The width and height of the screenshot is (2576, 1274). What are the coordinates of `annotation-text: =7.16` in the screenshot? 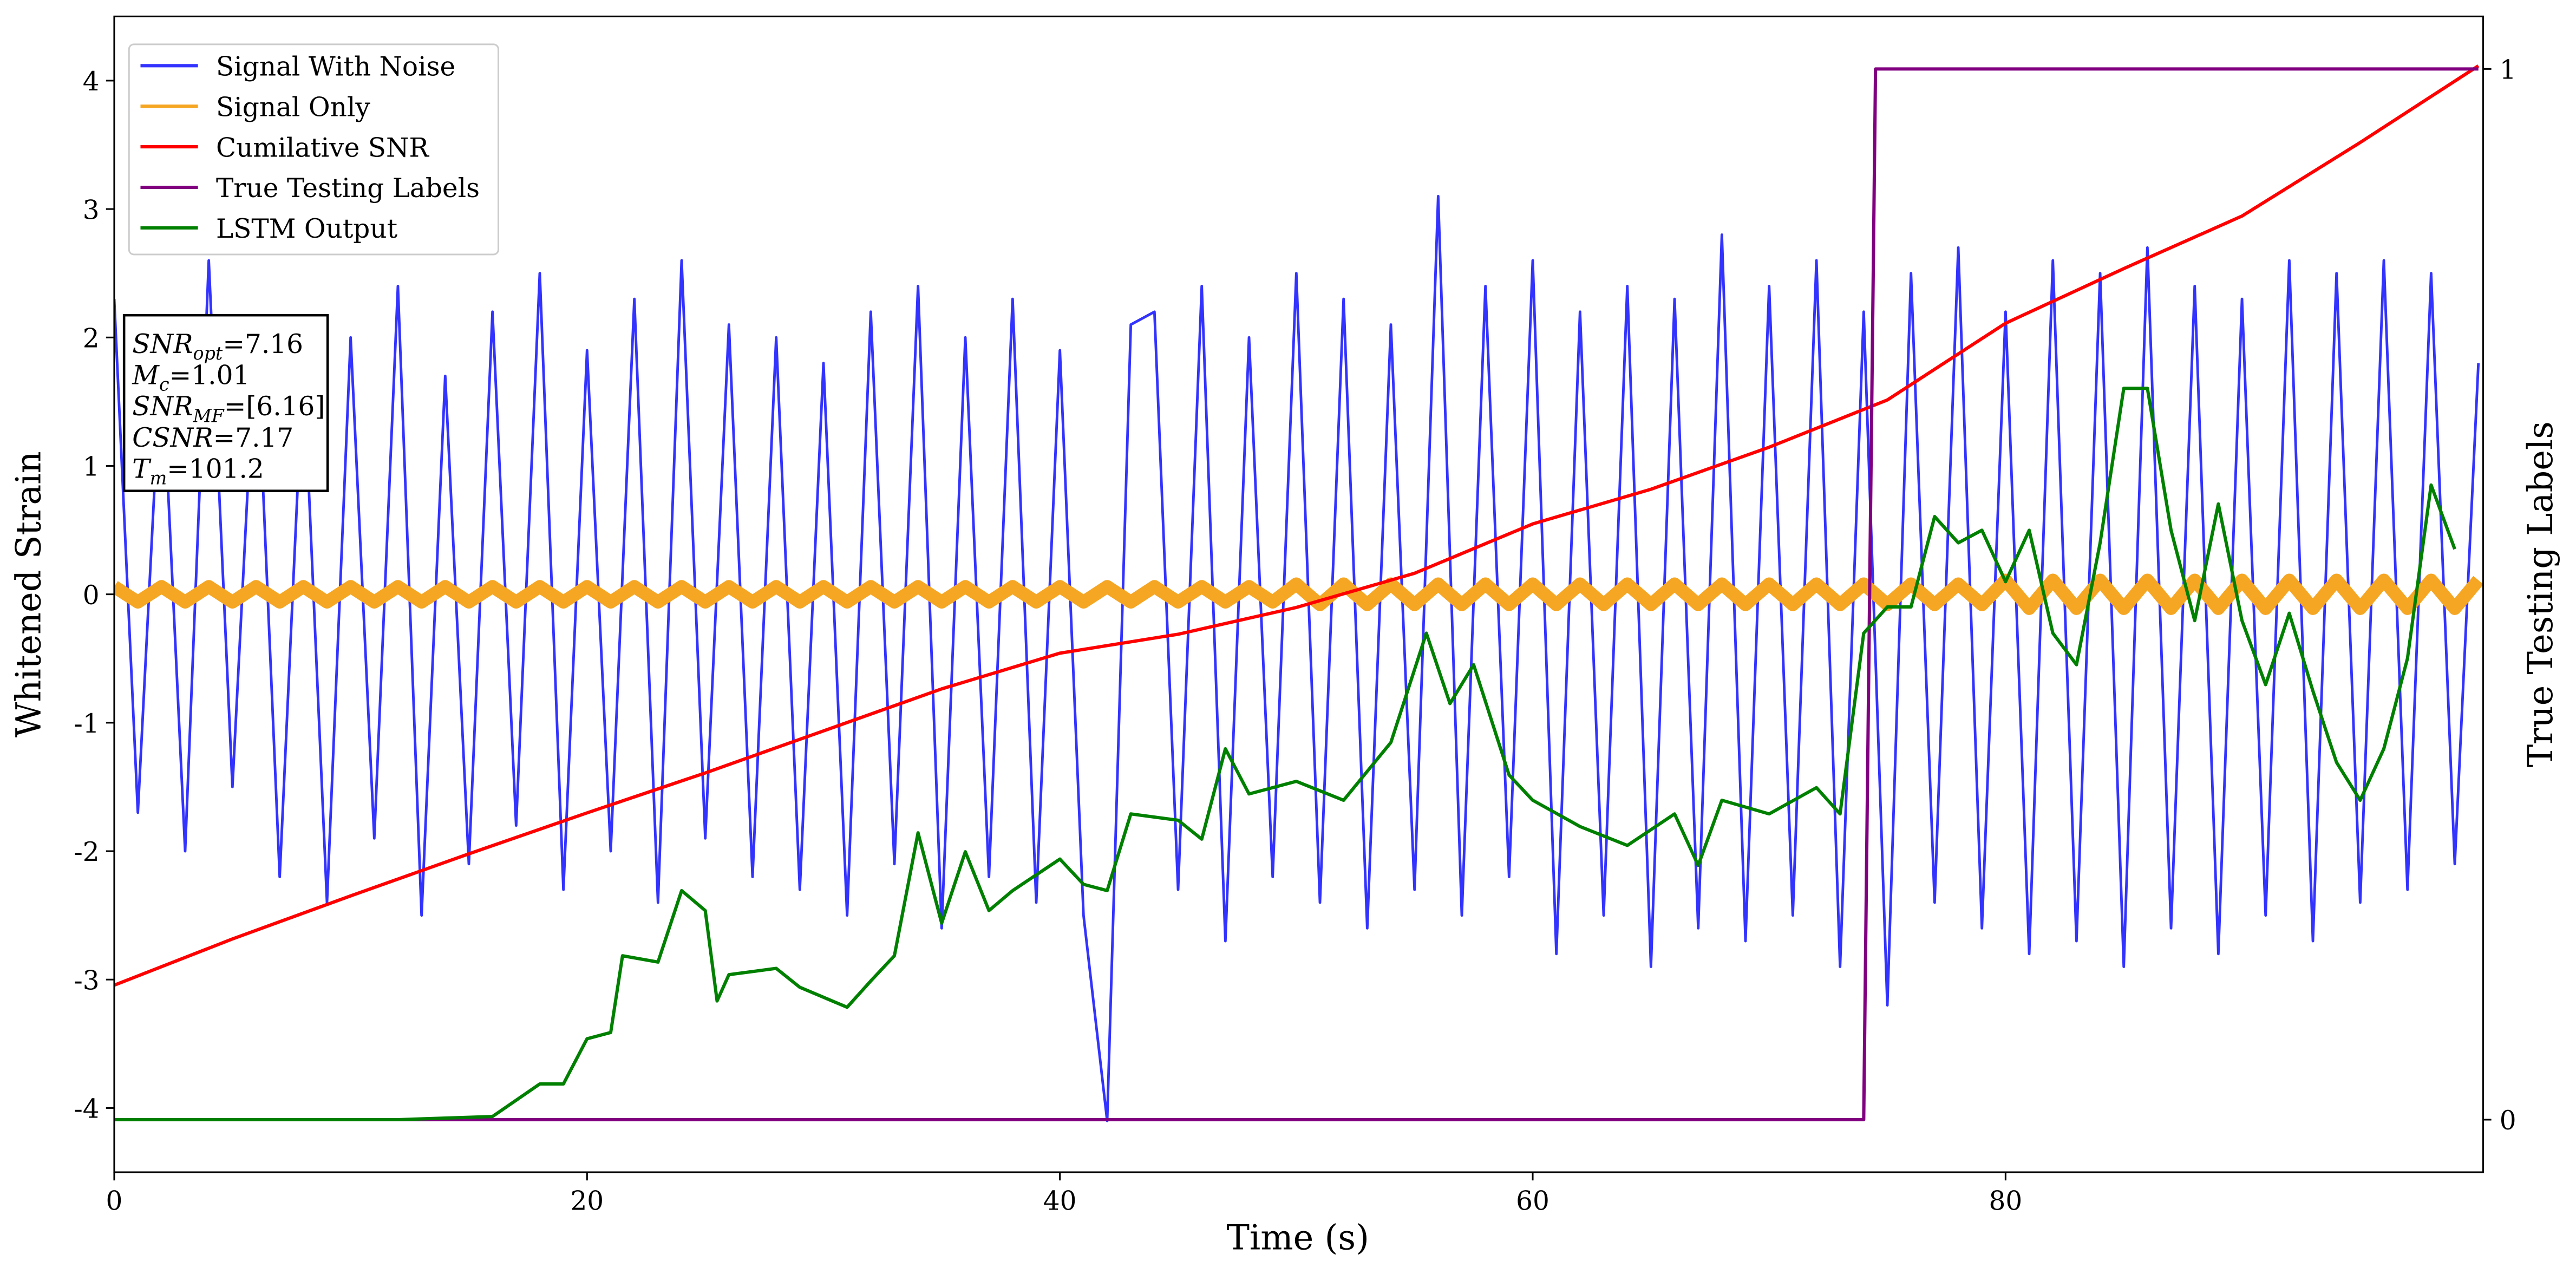 It's located at (263, 344).